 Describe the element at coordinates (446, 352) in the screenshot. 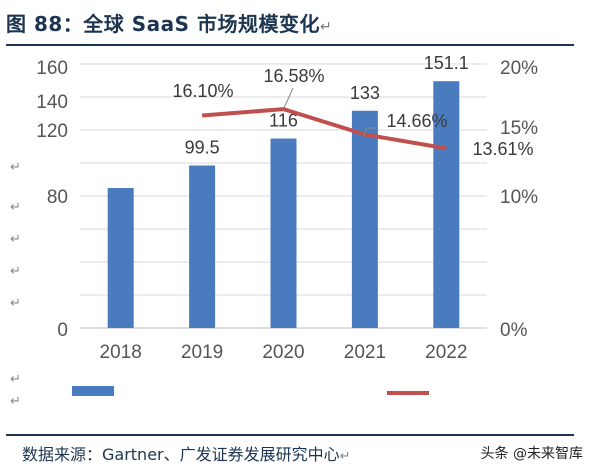

I see `x-axis-tick-label: 2022` at that location.